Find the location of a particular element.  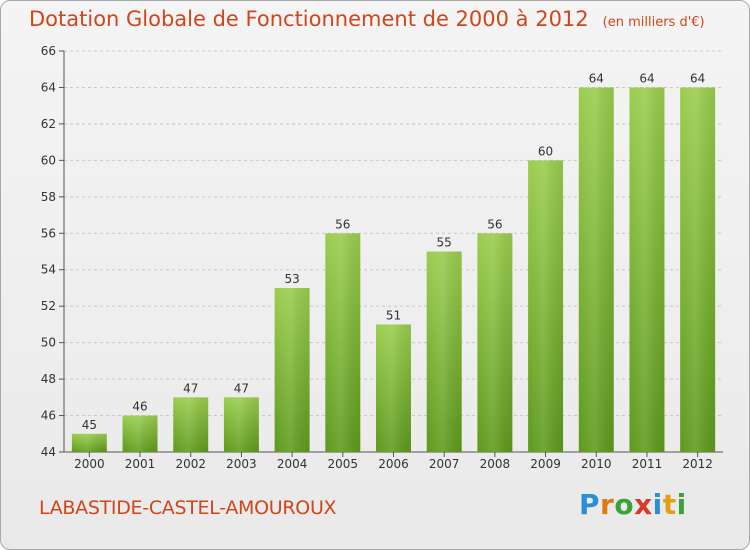

logo-letter: t is located at coordinates (669, 504).